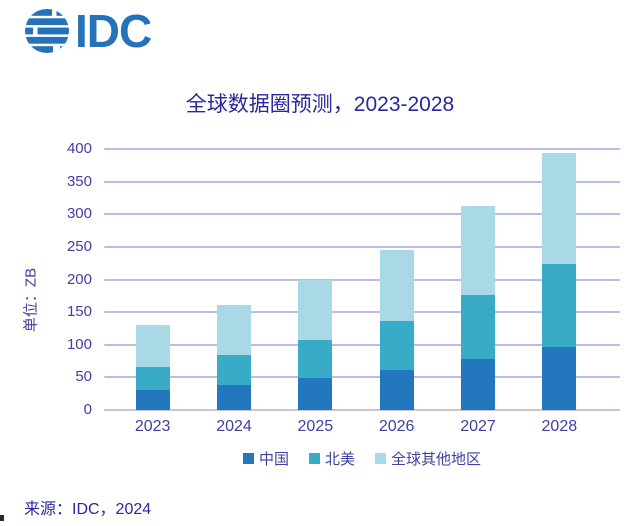 This screenshot has width=640, height=526. What do you see at coordinates (31, 300) in the screenshot?
I see `y-axis-title: 单位：ZB` at bounding box center [31, 300].